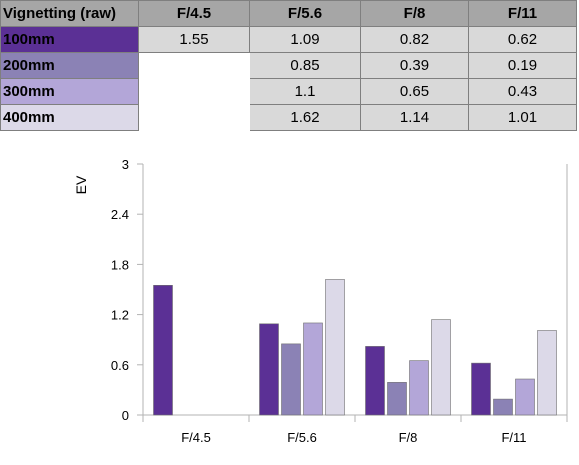 This screenshot has height=465, width=579. What do you see at coordinates (194, 13) in the screenshot?
I see `column-header: F/4.5` at bounding box center [194, 13].